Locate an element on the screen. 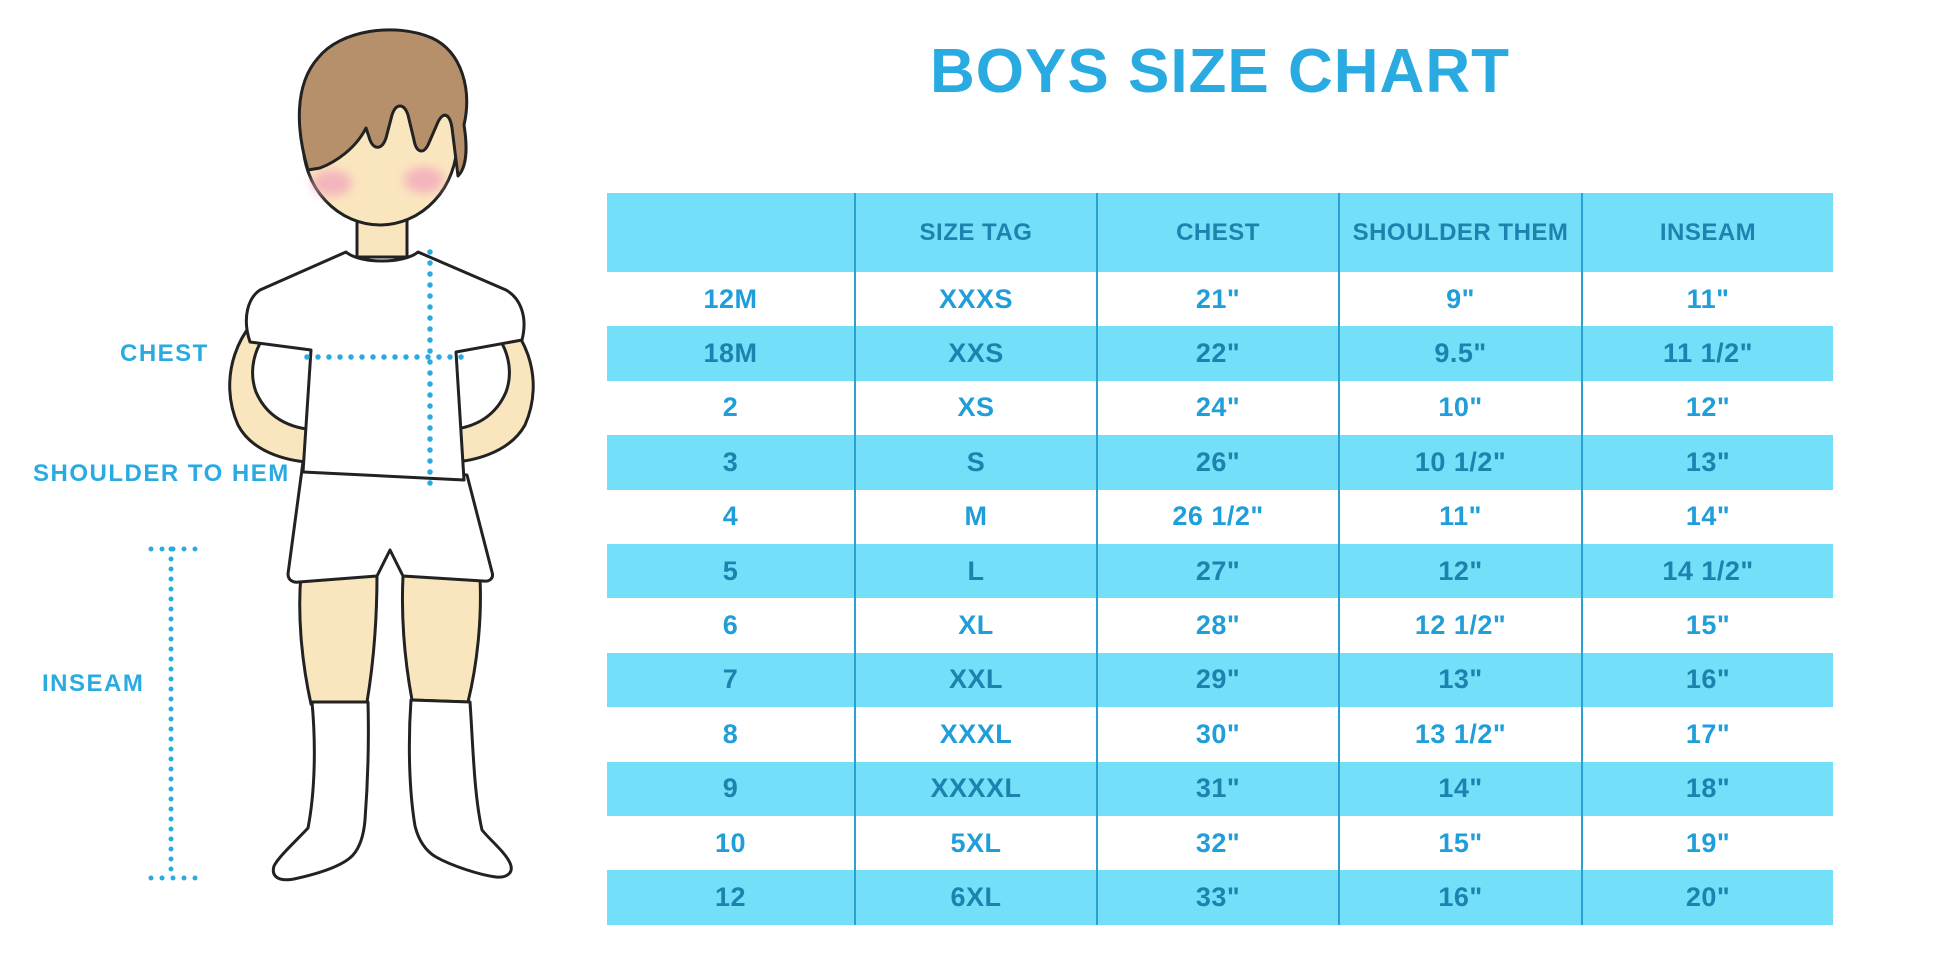 This screenshot has width=1946, height=973. header-cell-size is located at coordinates (731, 232).